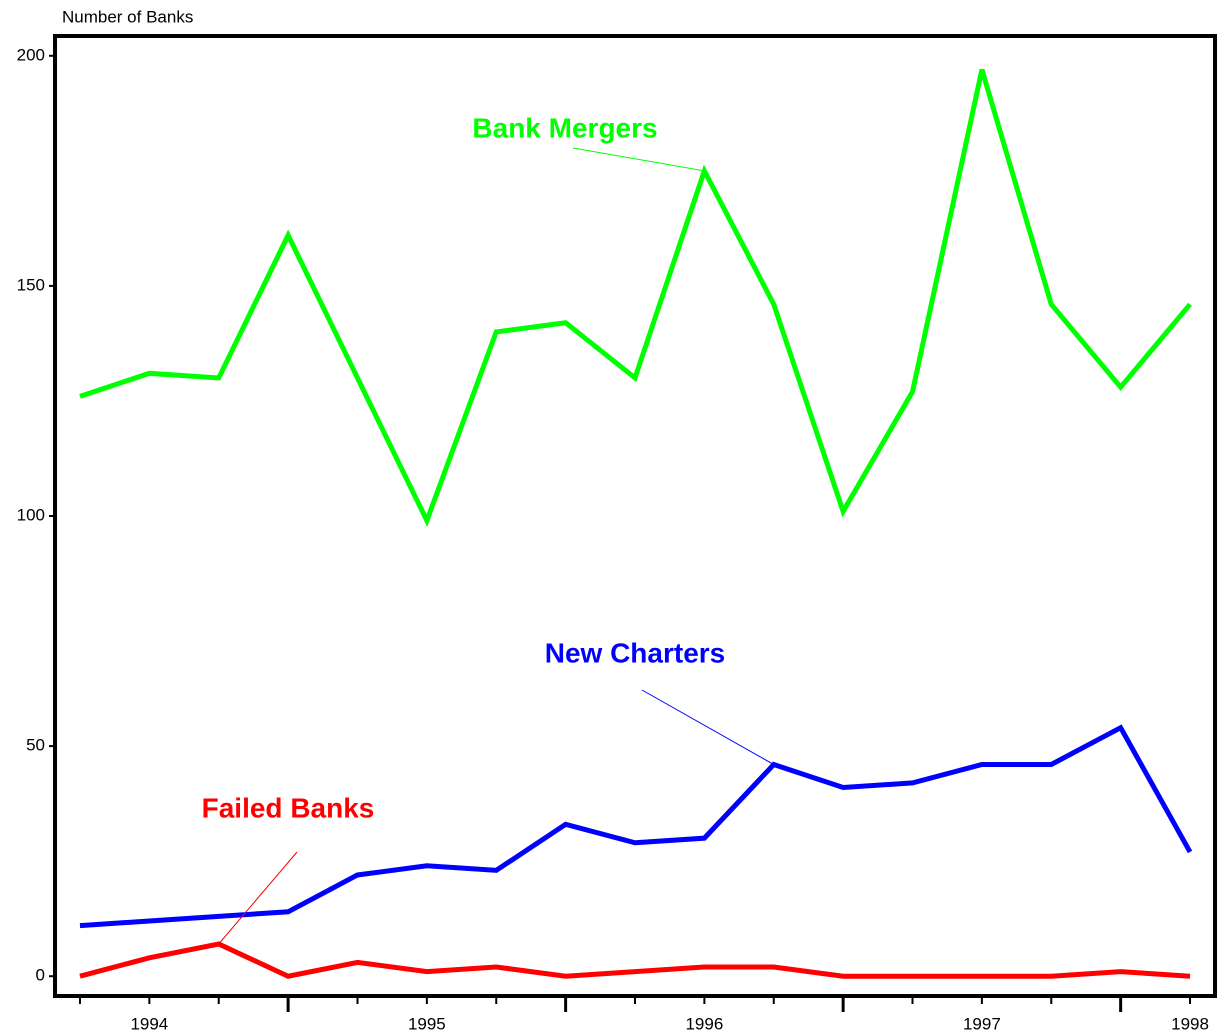  What do you see at coordinates (288, 807) in the screenshot?
I see `series-label: Failed Banks` at bounding box center [288, 807].